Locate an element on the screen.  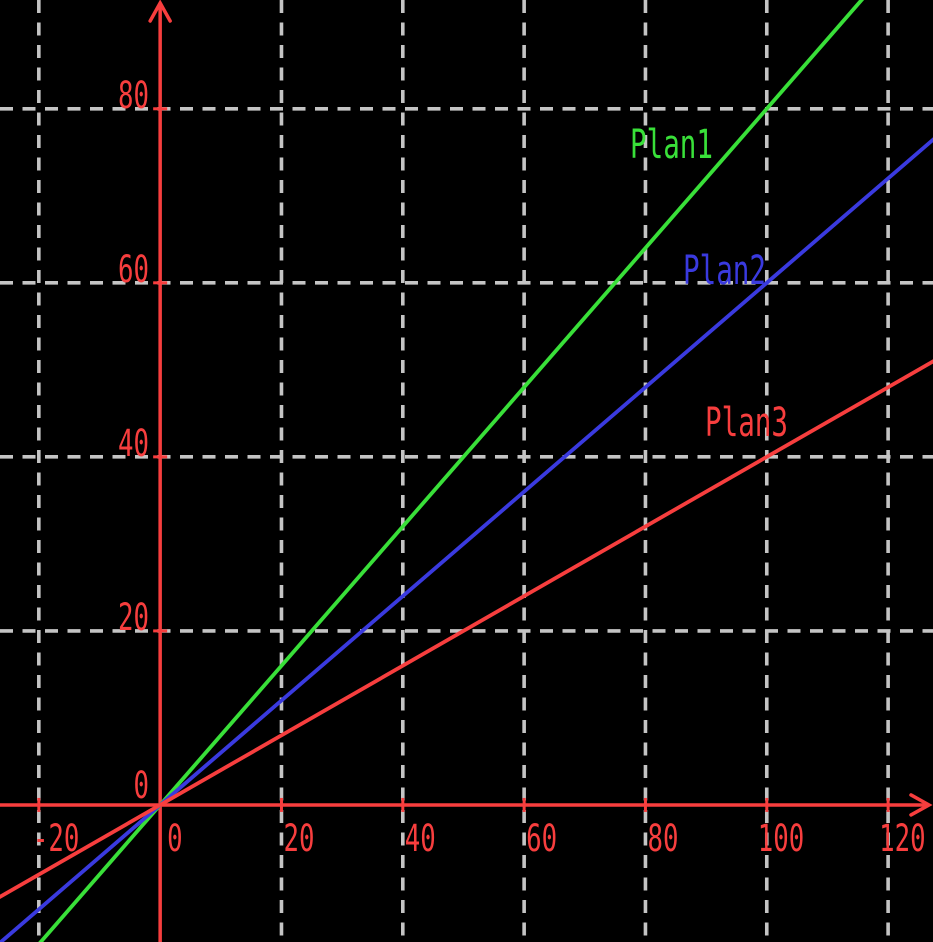
x-tick-label-60: 60 is located at coordinates (541, 838).